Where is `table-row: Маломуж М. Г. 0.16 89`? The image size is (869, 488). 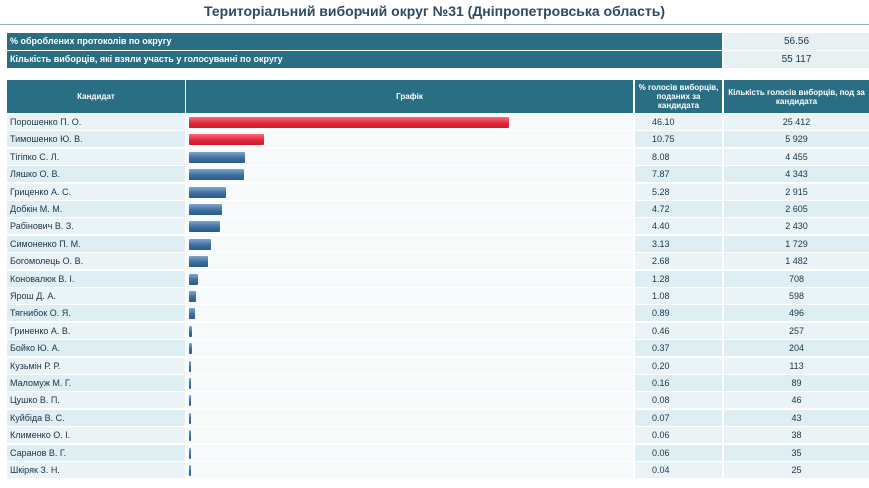
table-row: Маломуж М. Г. 0.16 89 is located at coordinates (438, 383).